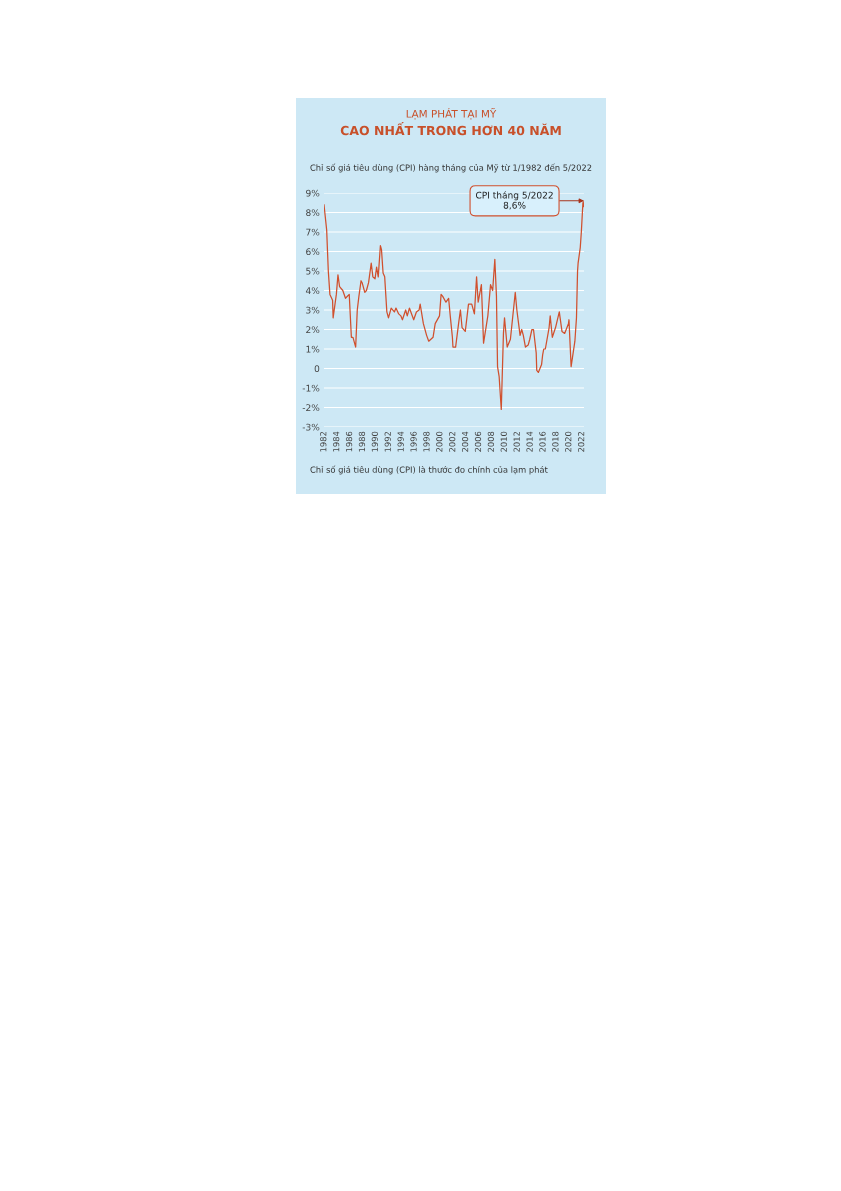 Image resolution: width=841 pixels, height=1191 pixels. What do you see at coordinates (413, 441) in the screenshot?
I see `x-tick-label: 1996` at bounding box center [413, 441].